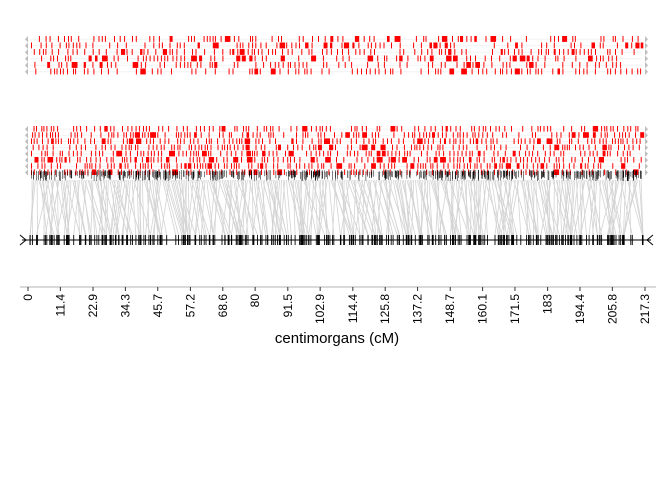  Describe the element at coordinates (548, 304) in the screenshot. I see `x-tick-label: 183` at that location.